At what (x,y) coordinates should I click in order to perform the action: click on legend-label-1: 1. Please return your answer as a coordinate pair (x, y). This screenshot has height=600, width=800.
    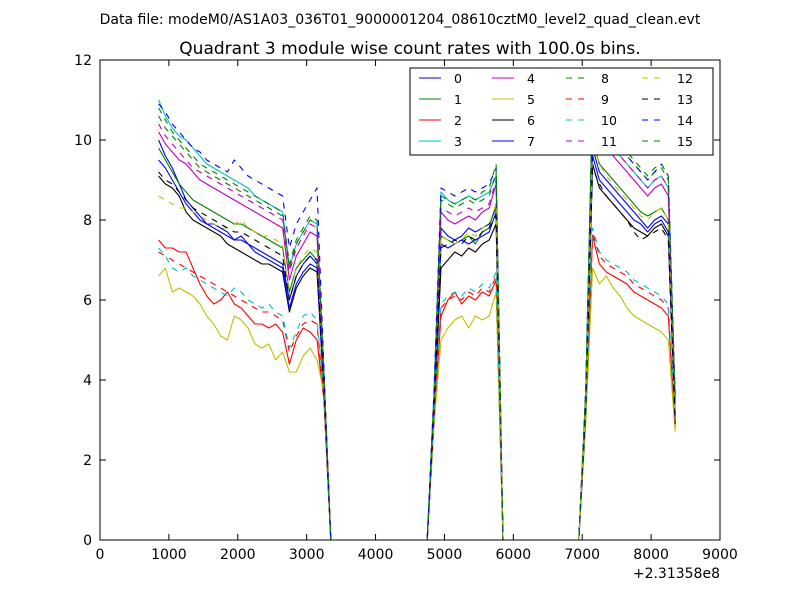
    Looking at the image, I should click on (458, 99).